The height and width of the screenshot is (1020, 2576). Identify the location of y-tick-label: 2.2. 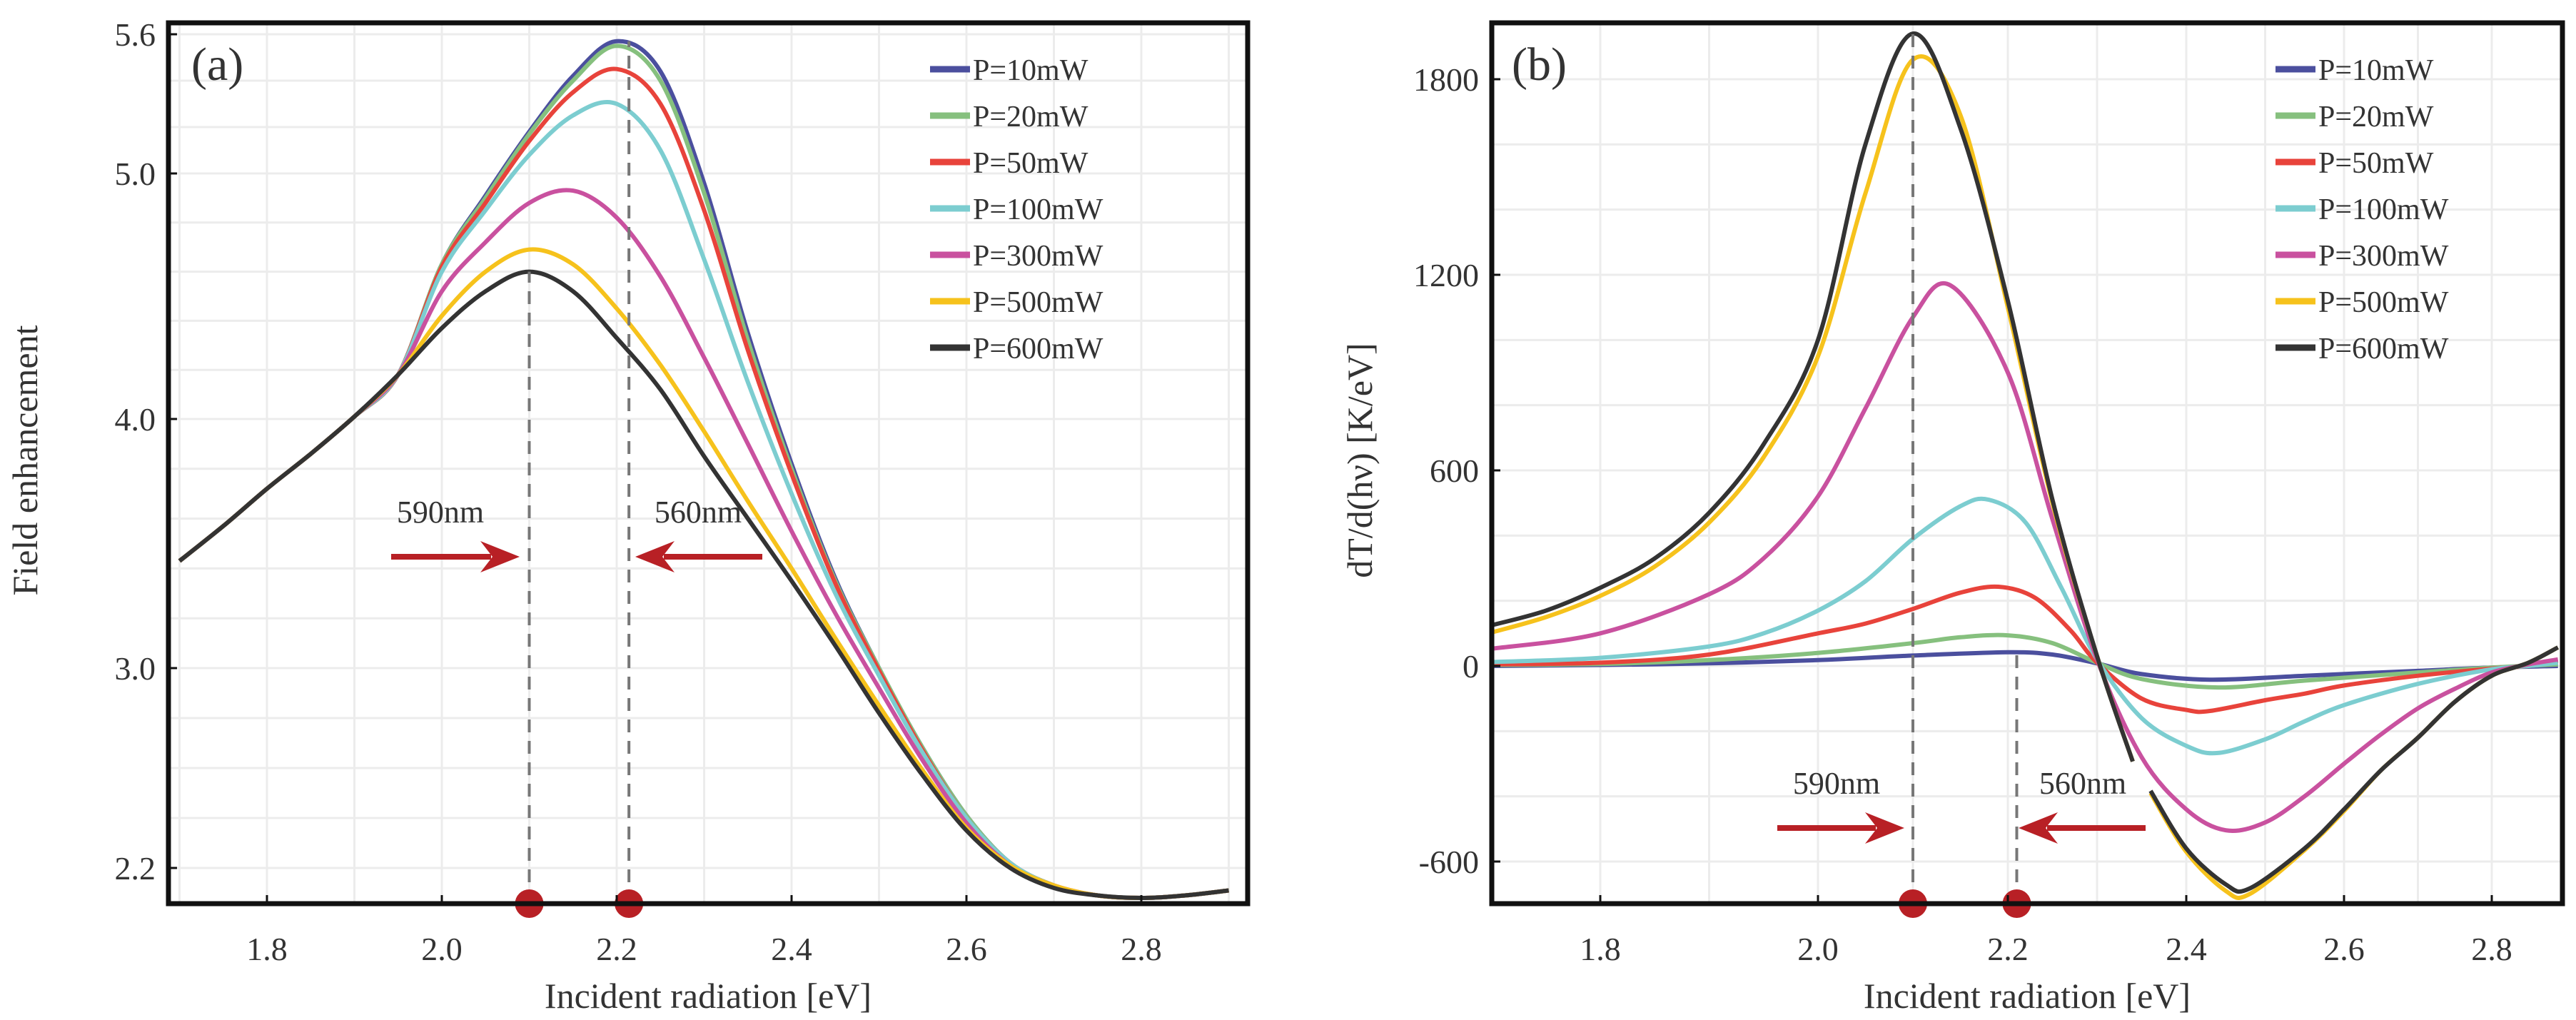
(135, 868).